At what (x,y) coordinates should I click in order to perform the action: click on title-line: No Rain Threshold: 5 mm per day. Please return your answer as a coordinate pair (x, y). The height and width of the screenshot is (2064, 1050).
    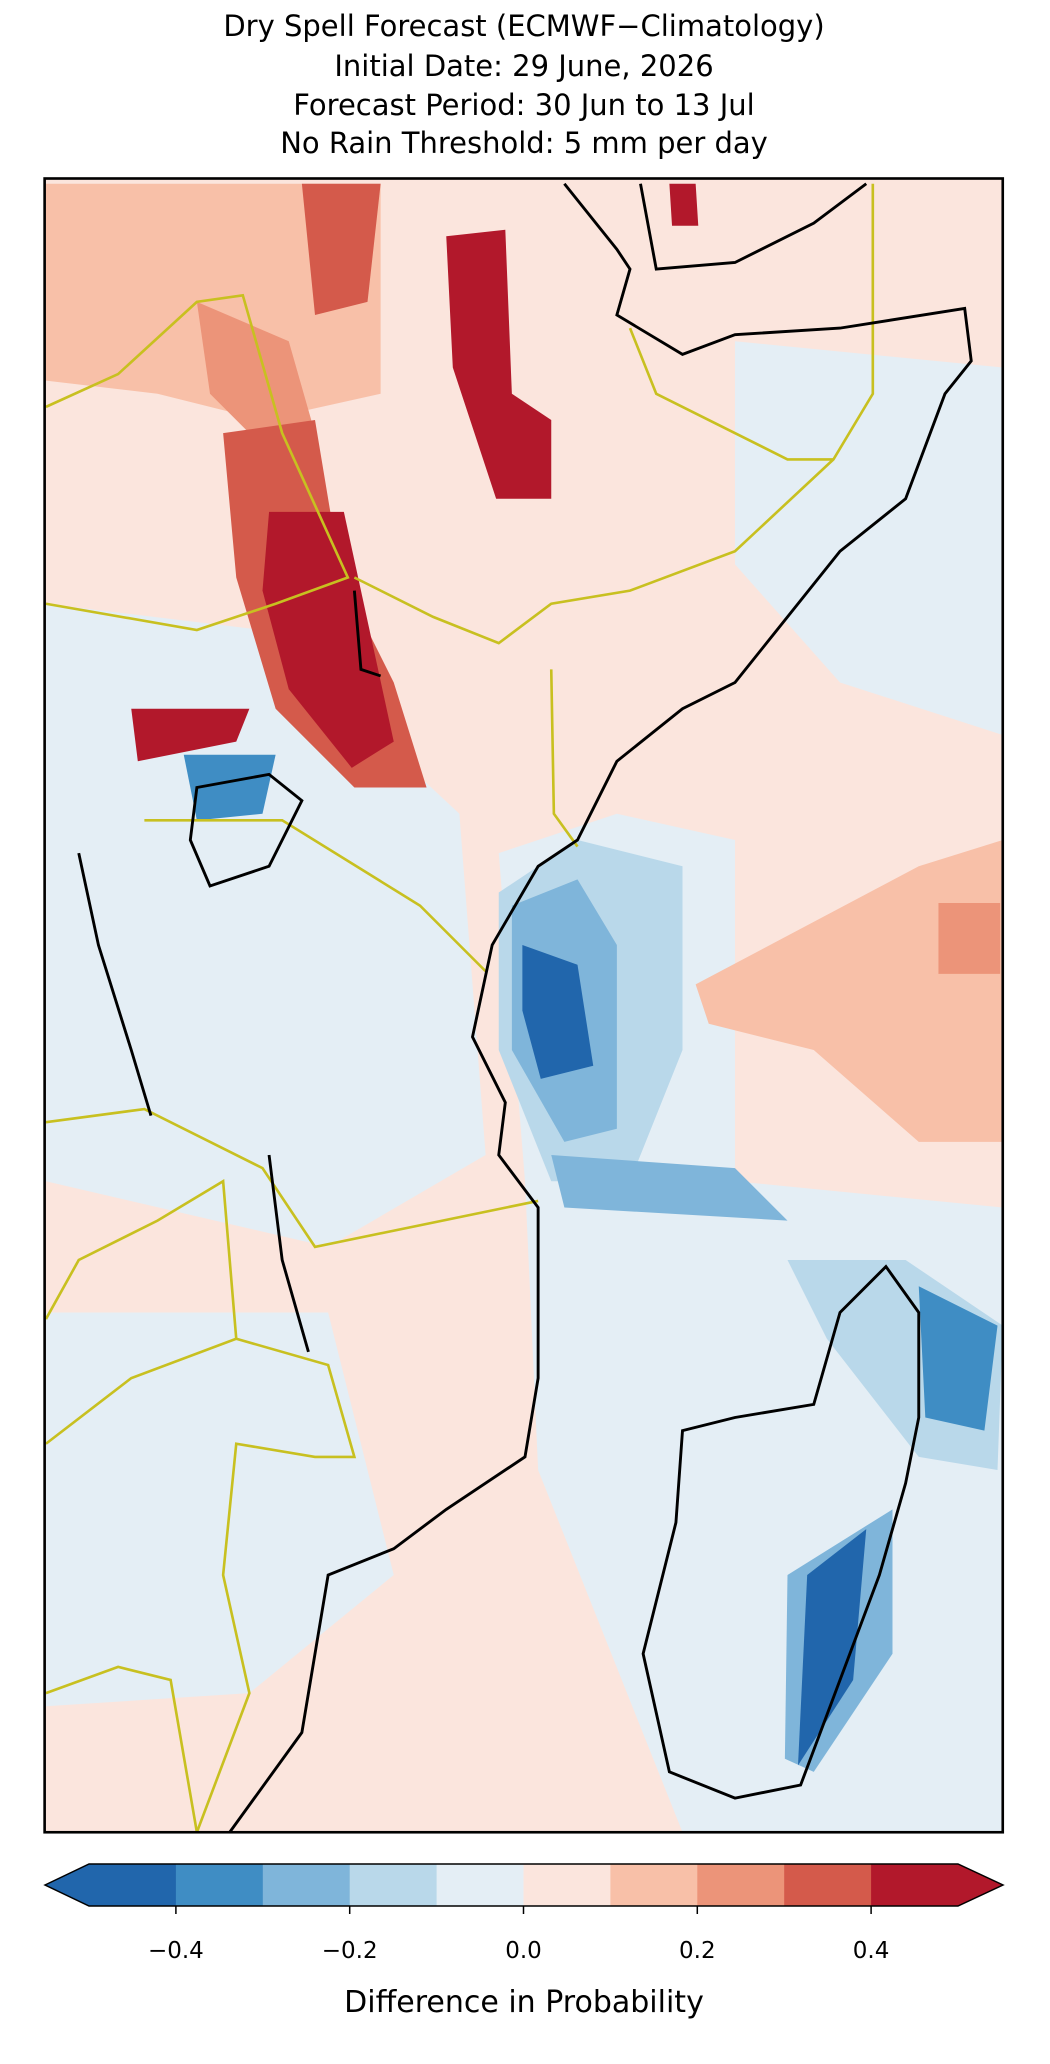
    Looking at the image, I should click on (524, 143).